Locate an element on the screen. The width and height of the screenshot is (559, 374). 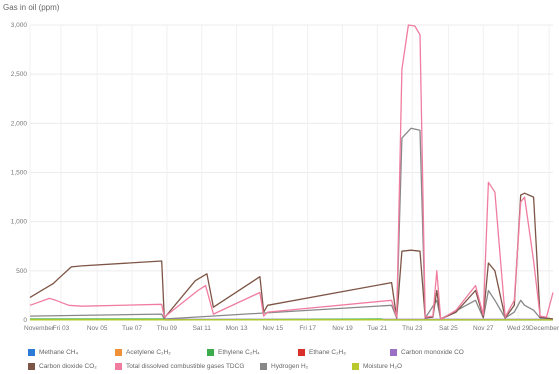
legend-label: Hydrogen H₂ is located at coordinates (290, 366).